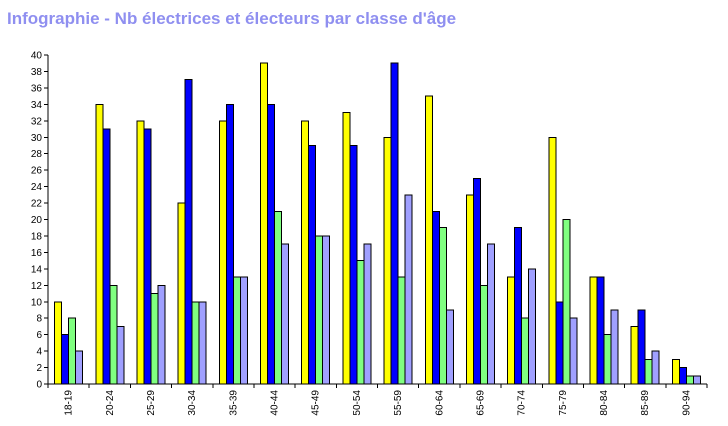  Describe the element at coordinates (563, 403) in the screenshot. I see `x-category-label: 75-79` at that location.